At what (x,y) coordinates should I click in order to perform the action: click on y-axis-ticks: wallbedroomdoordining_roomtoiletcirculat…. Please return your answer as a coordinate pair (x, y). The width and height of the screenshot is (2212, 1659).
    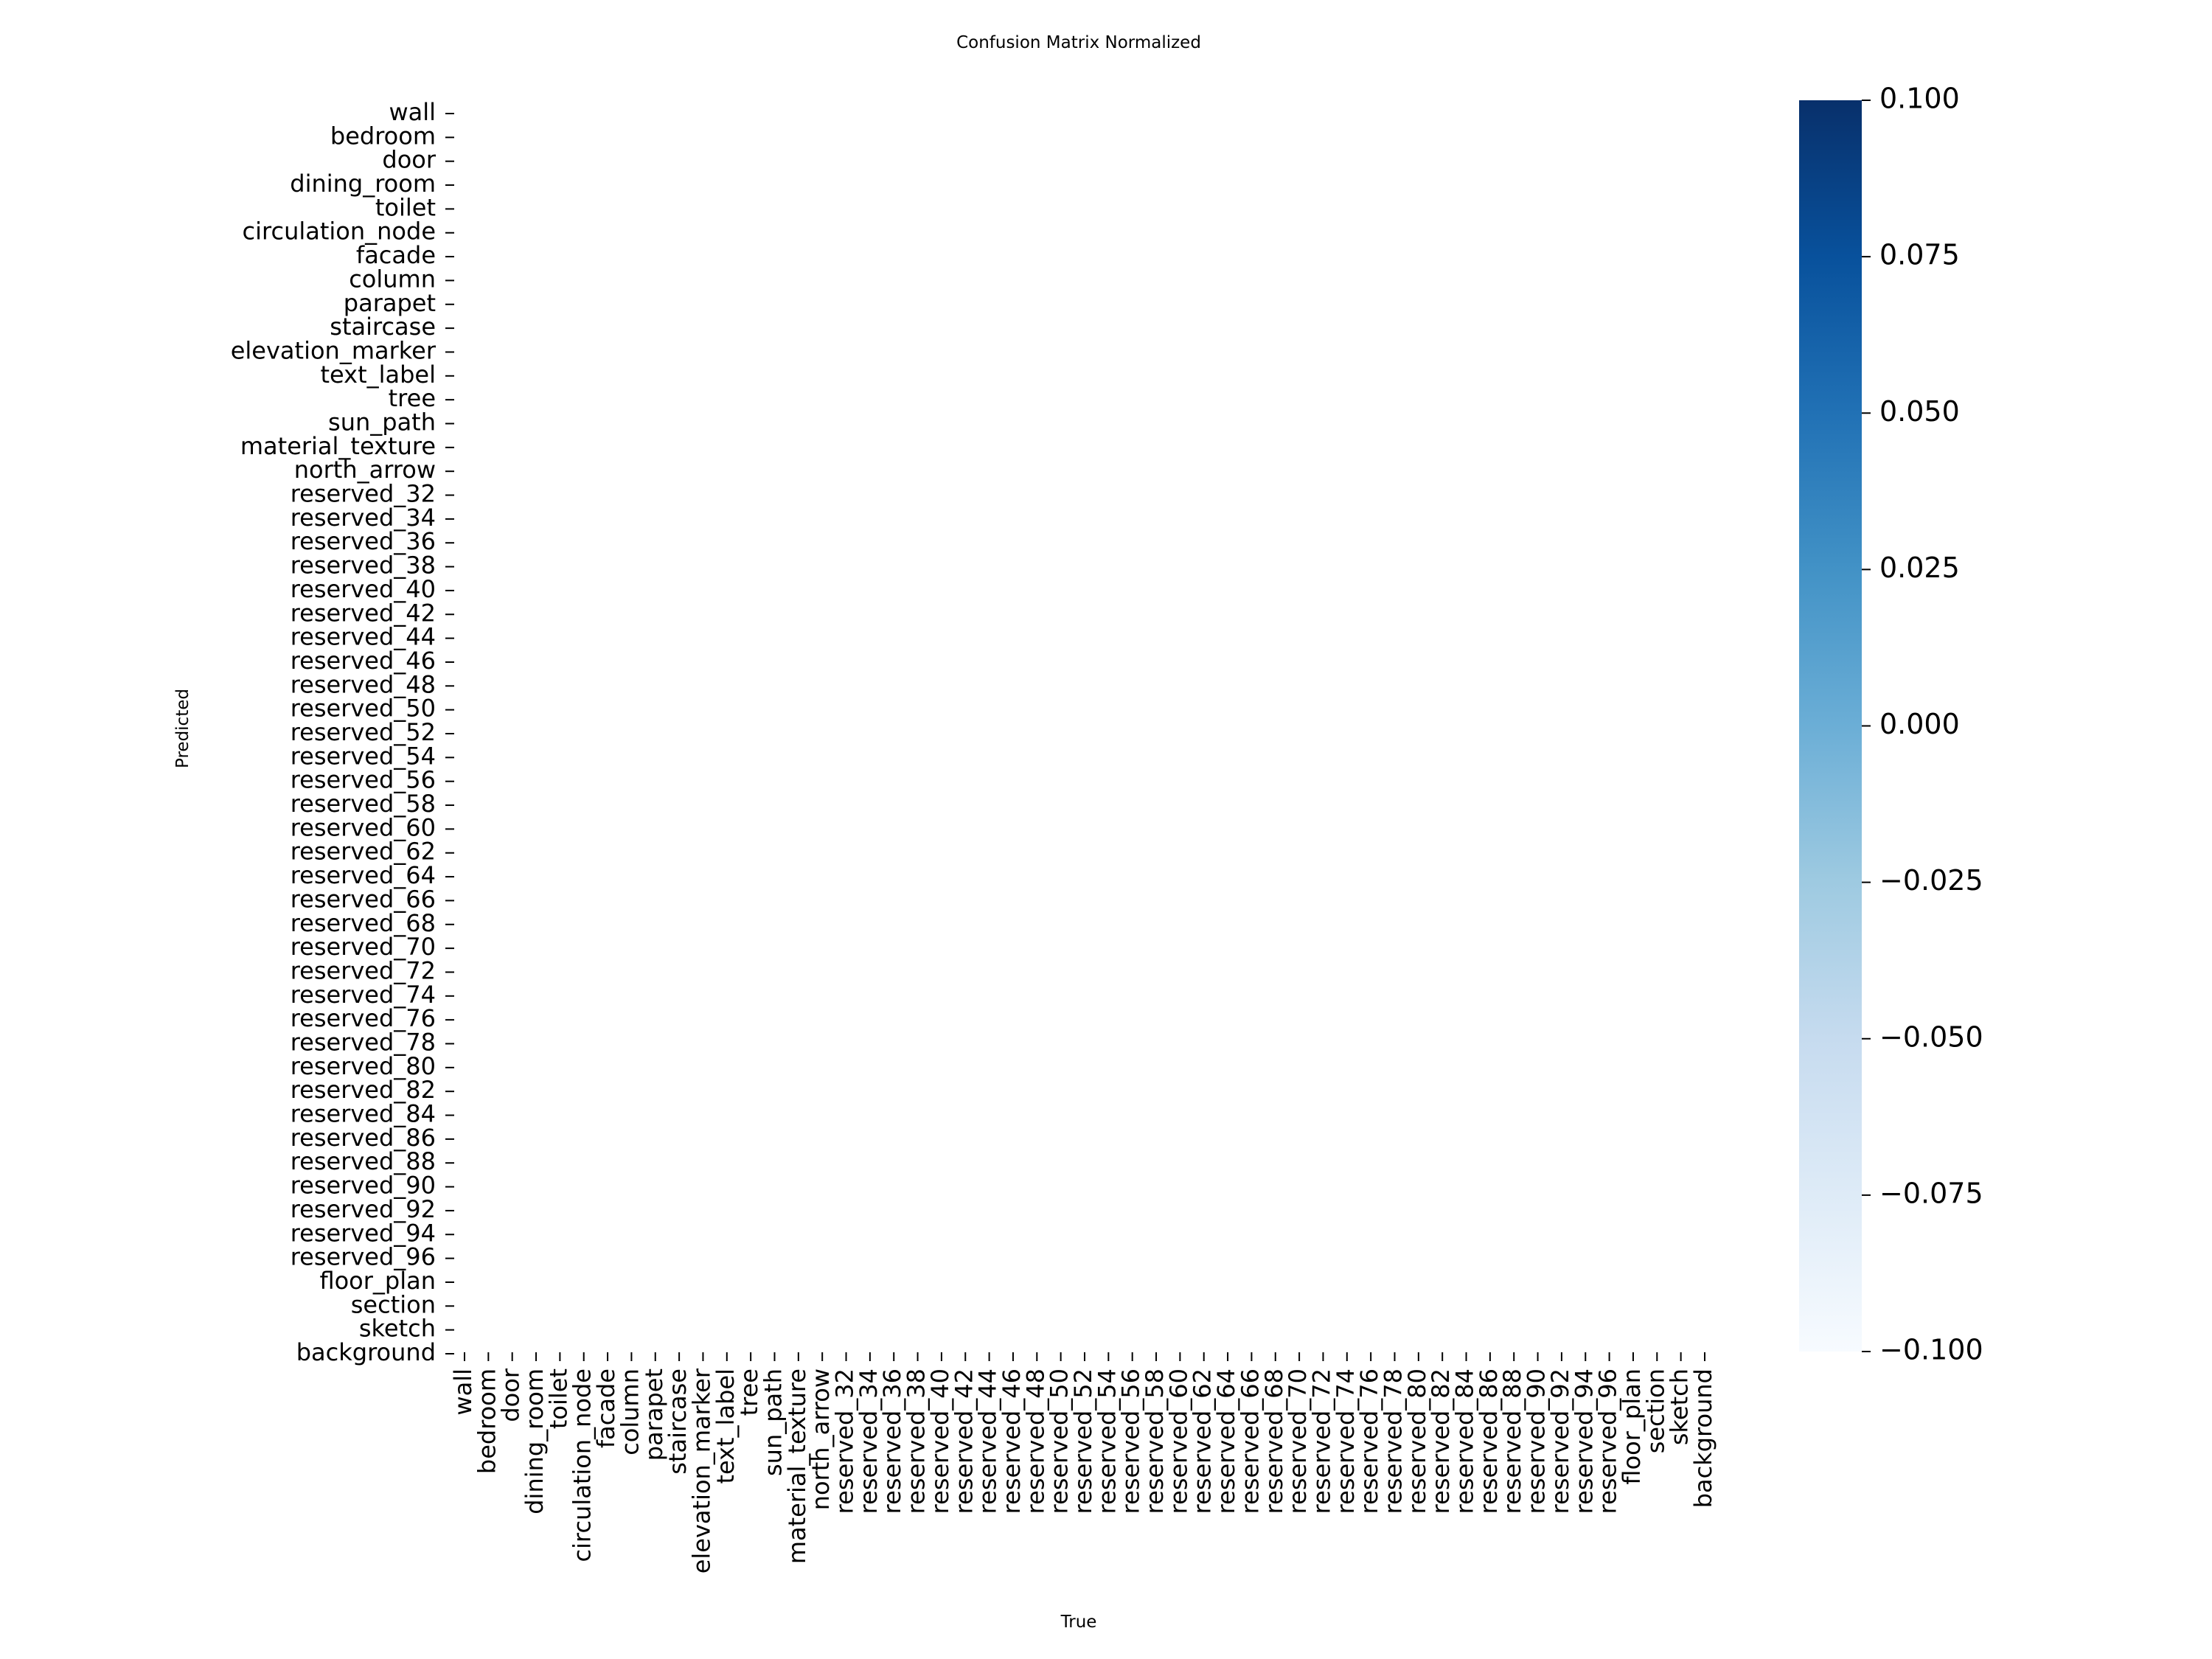
    Looking at the image, I should click on (342, 732).